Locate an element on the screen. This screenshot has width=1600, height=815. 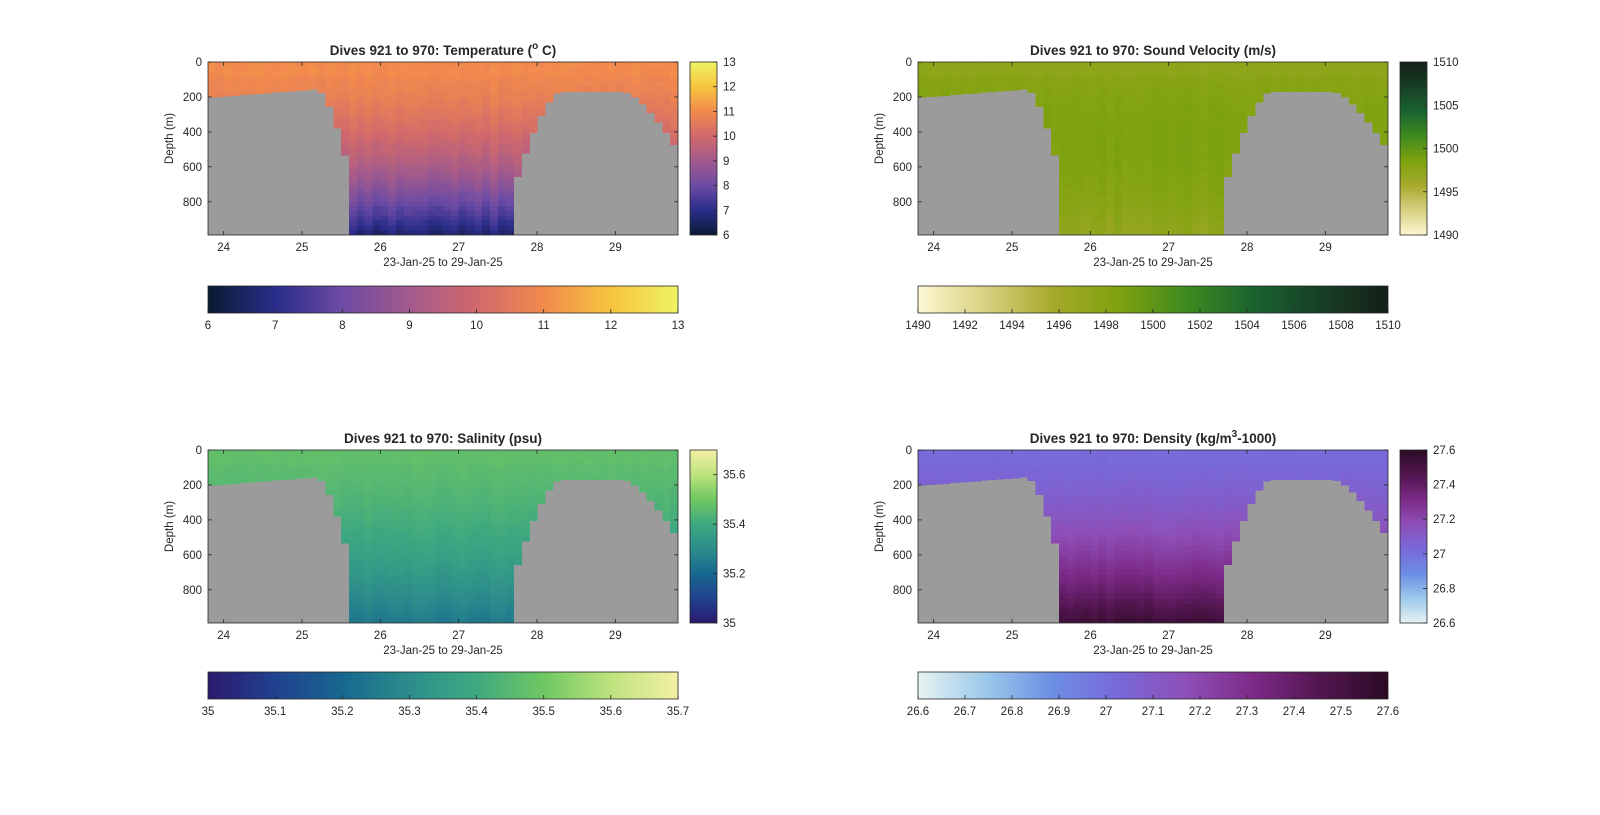
colorbar-gradient is located at coordinates (703, 148).